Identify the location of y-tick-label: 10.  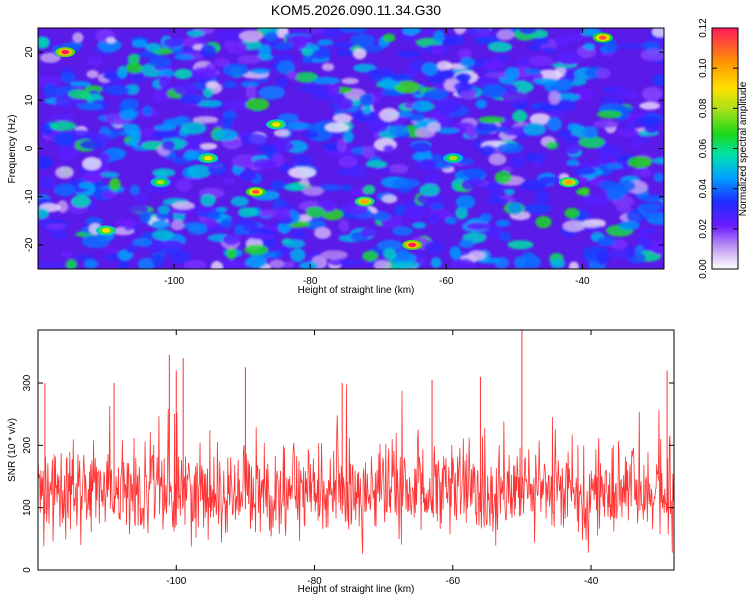
(29, 100).